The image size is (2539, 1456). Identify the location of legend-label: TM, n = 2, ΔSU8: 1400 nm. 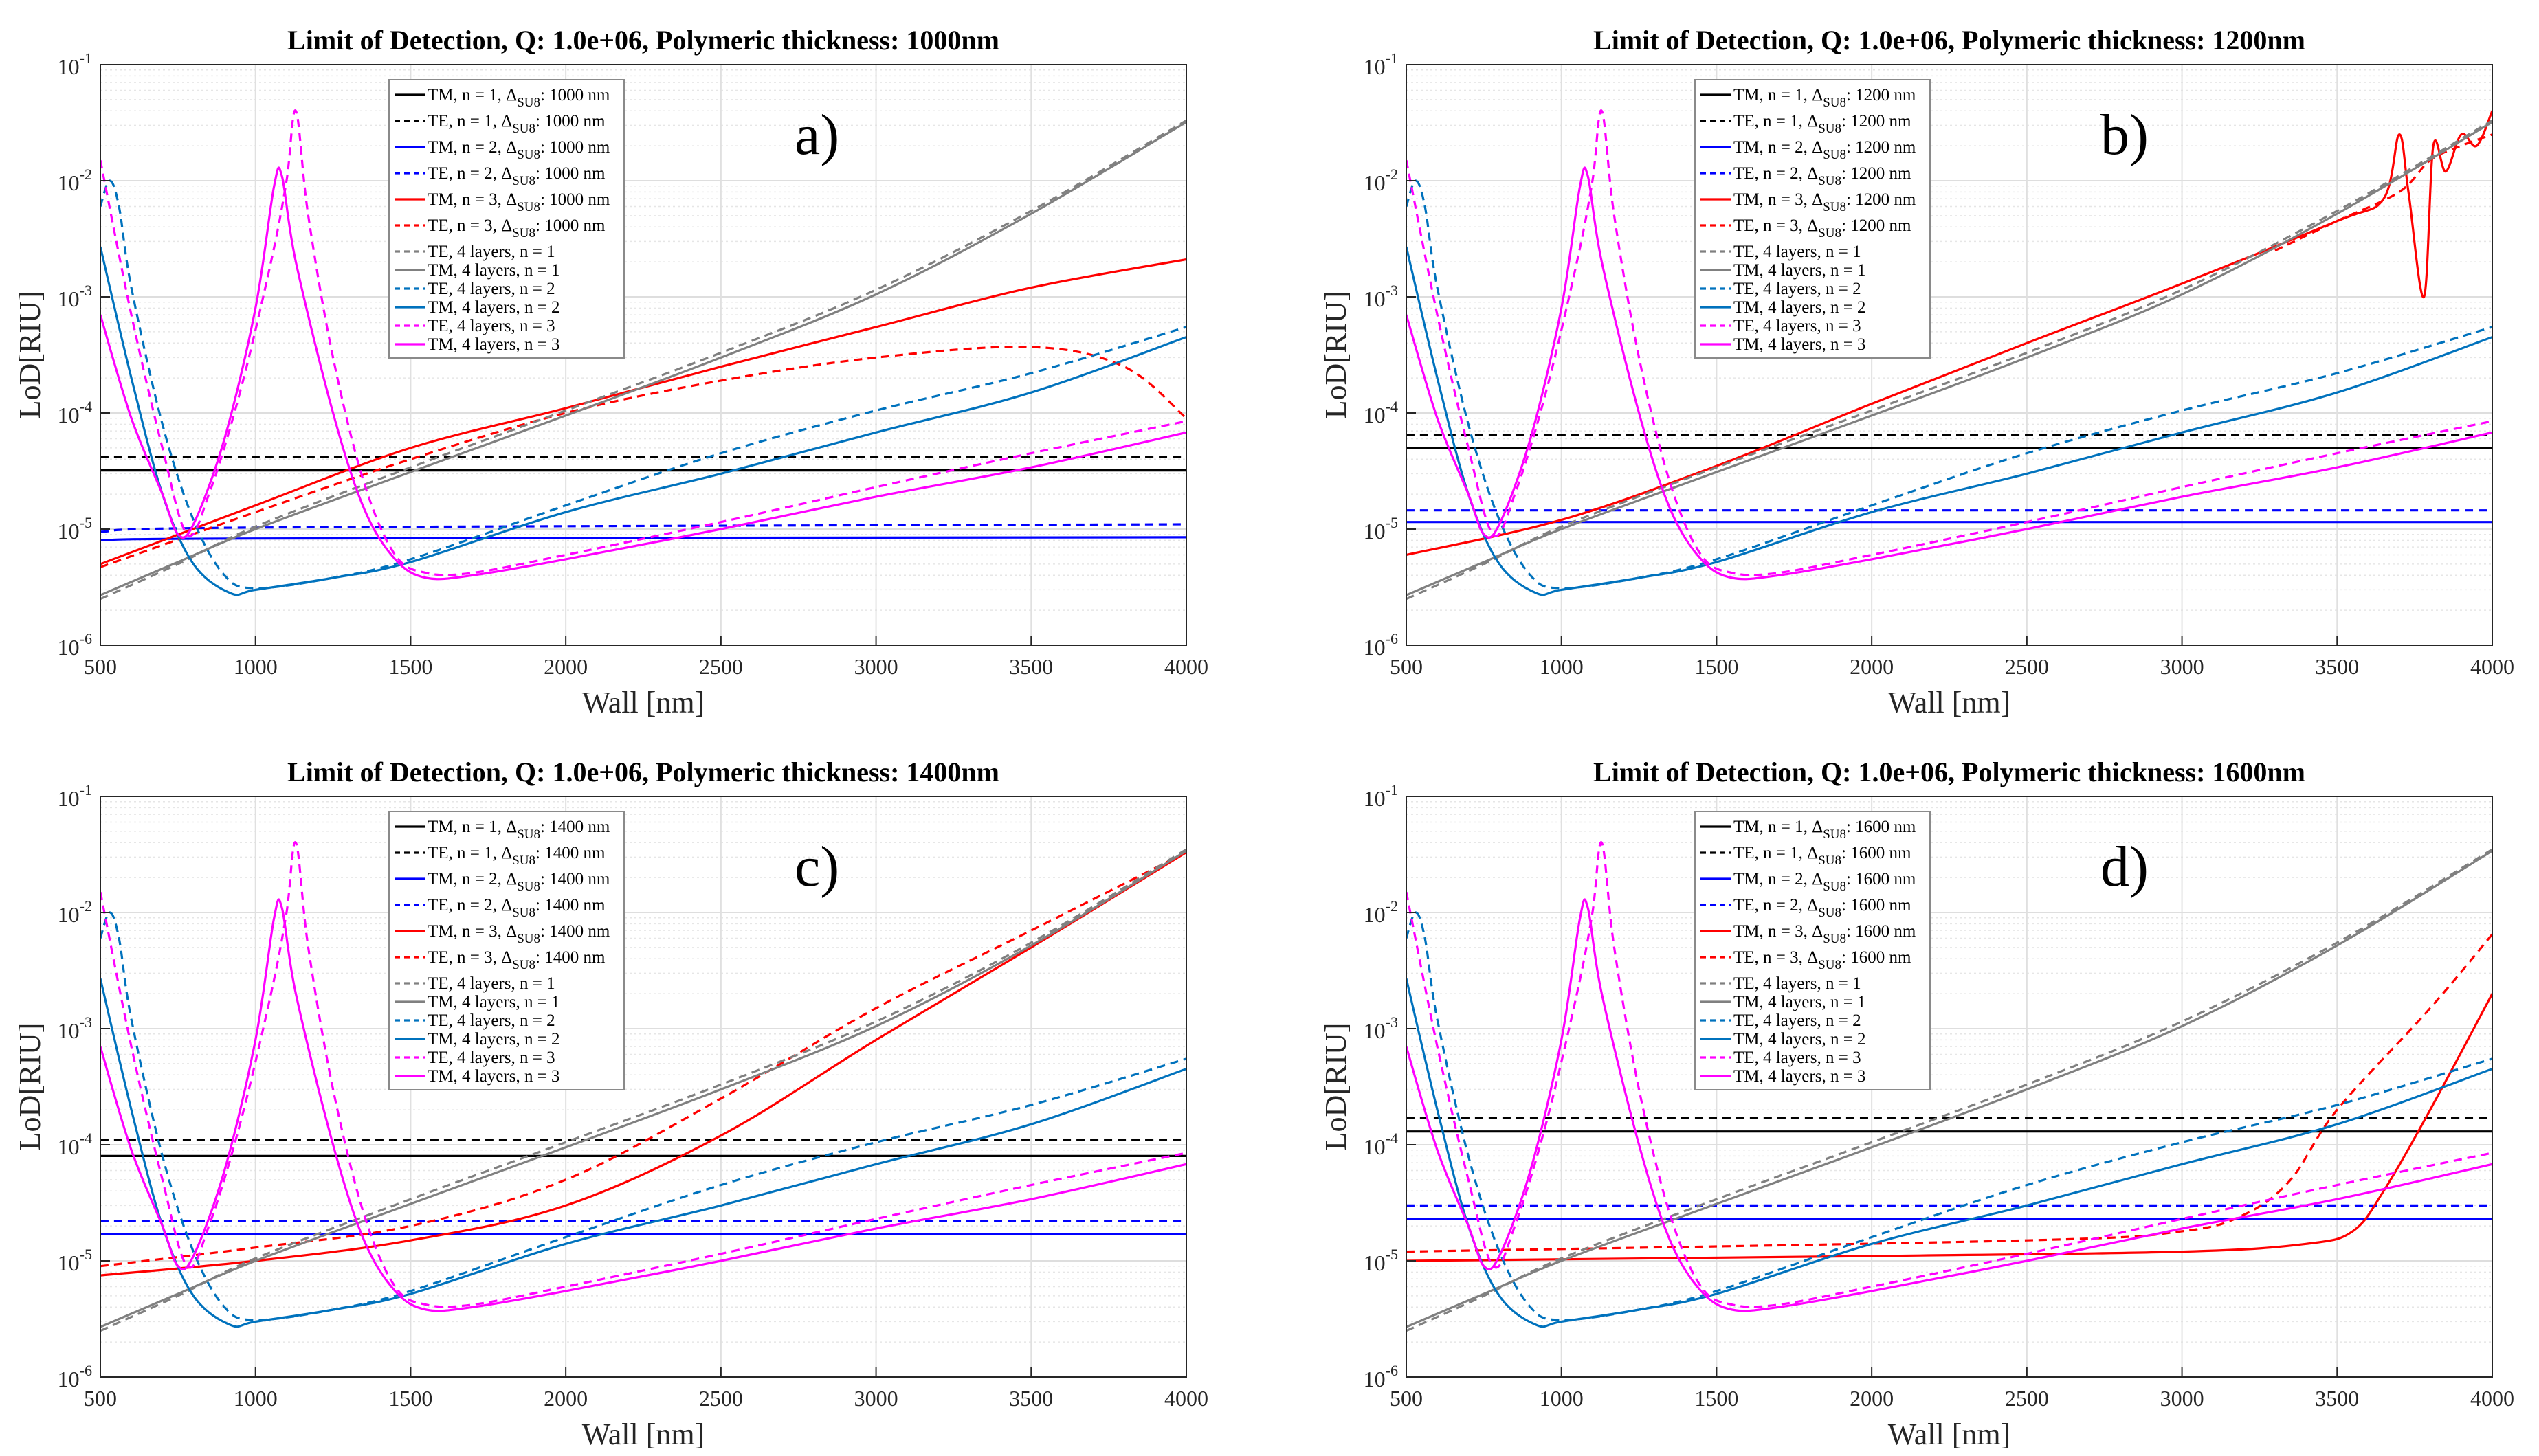
(519, 882).